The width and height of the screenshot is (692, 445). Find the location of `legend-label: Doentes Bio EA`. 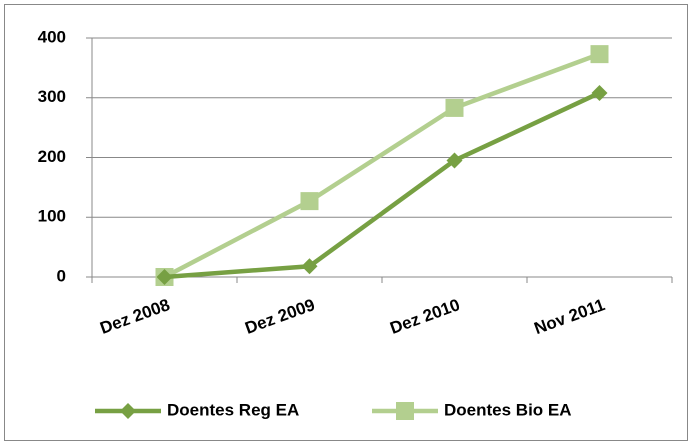

legend-label: Doentes Bio EA is located at coordinates (508, 409).